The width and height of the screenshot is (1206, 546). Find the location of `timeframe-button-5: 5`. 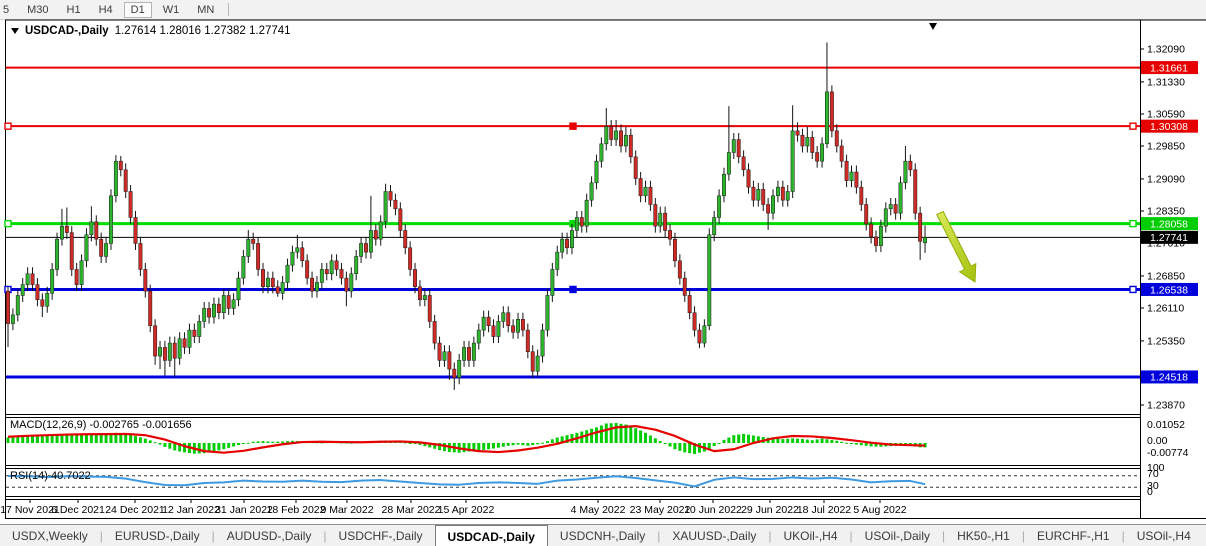

timeframe-button-5: 5 is located at coordinates (6, 9).